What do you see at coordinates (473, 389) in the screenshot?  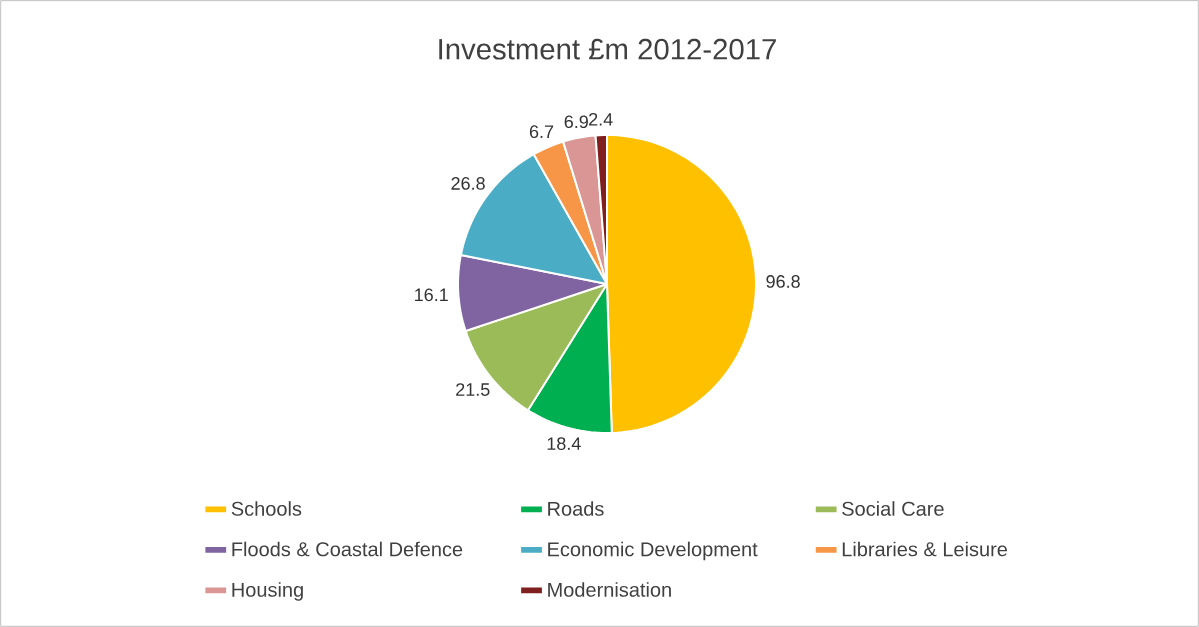 I see `data-label: 21.5` at bounding box center [473, 389].